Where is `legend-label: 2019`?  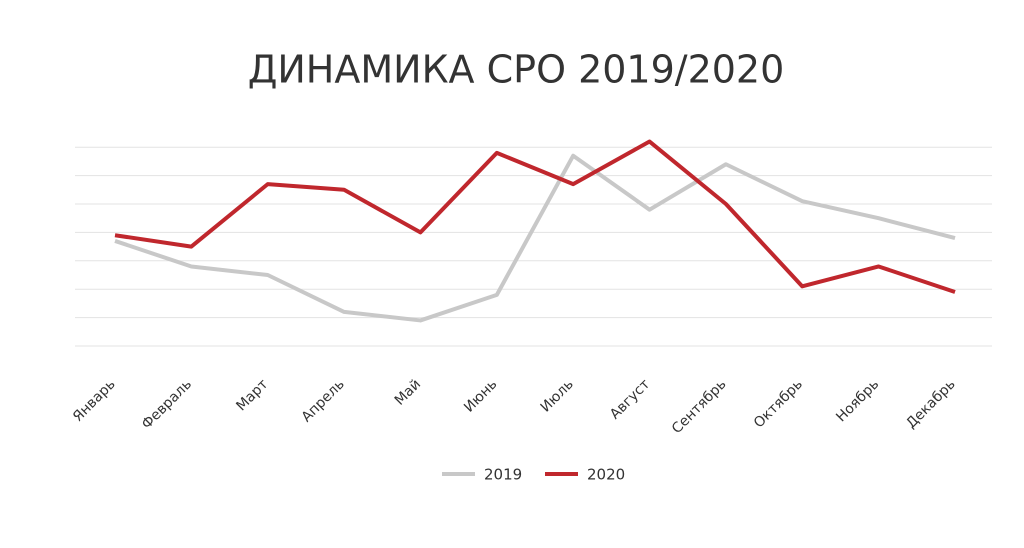 legend-label: 2019 is located at coordinates (503, 475).